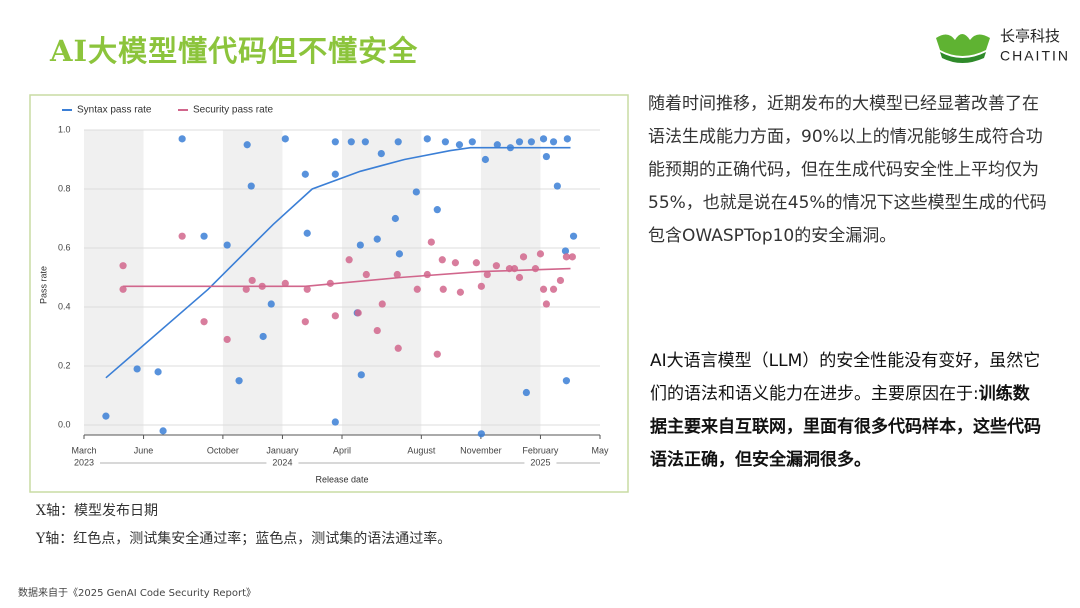  I want to click on logo-icon, so click(963, 45).